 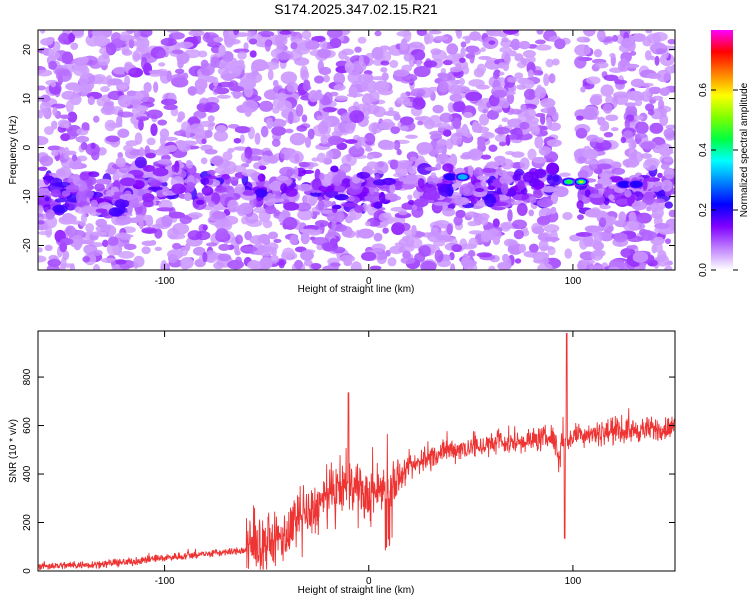 I want to click on colorbar-tick-label: 0.4, so click(x=703, y=150).